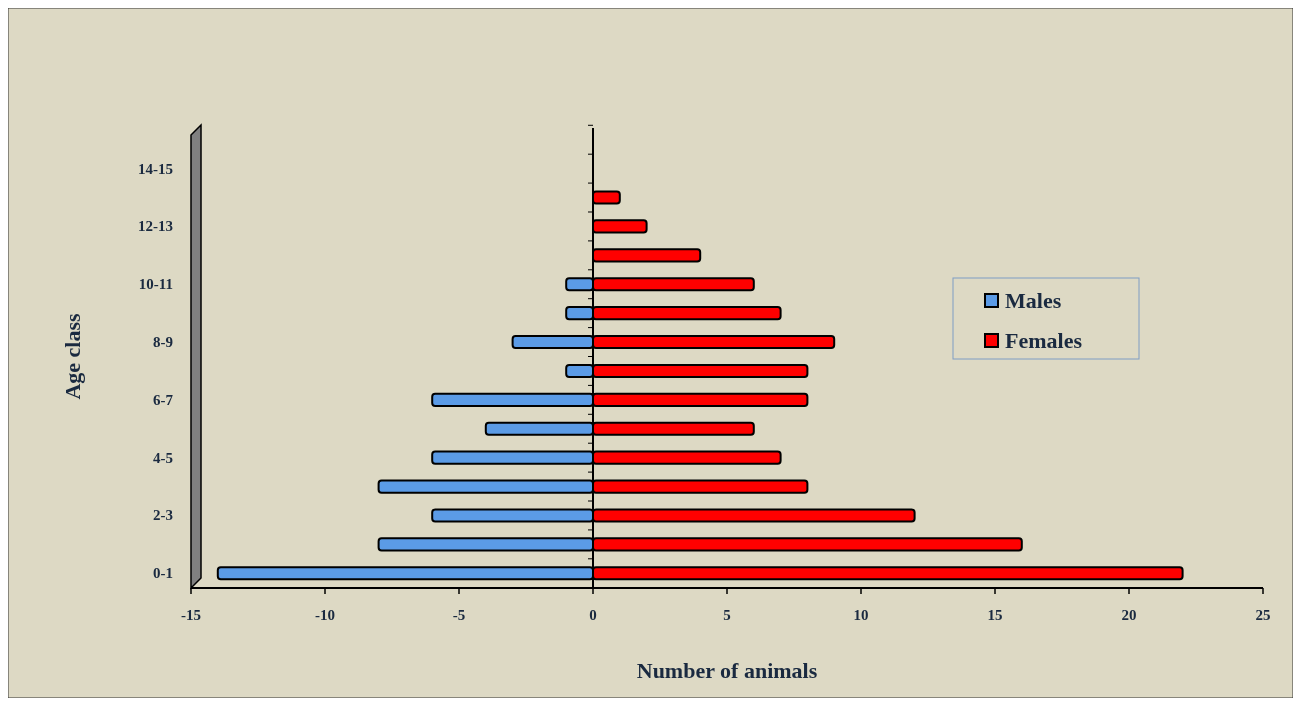 The width and height of the screenshot is (1301, 704). What do you see at coordinates (995, 615) in the screenshot?
I see `x-tick-label: 15` at bounding box center [995, 615].